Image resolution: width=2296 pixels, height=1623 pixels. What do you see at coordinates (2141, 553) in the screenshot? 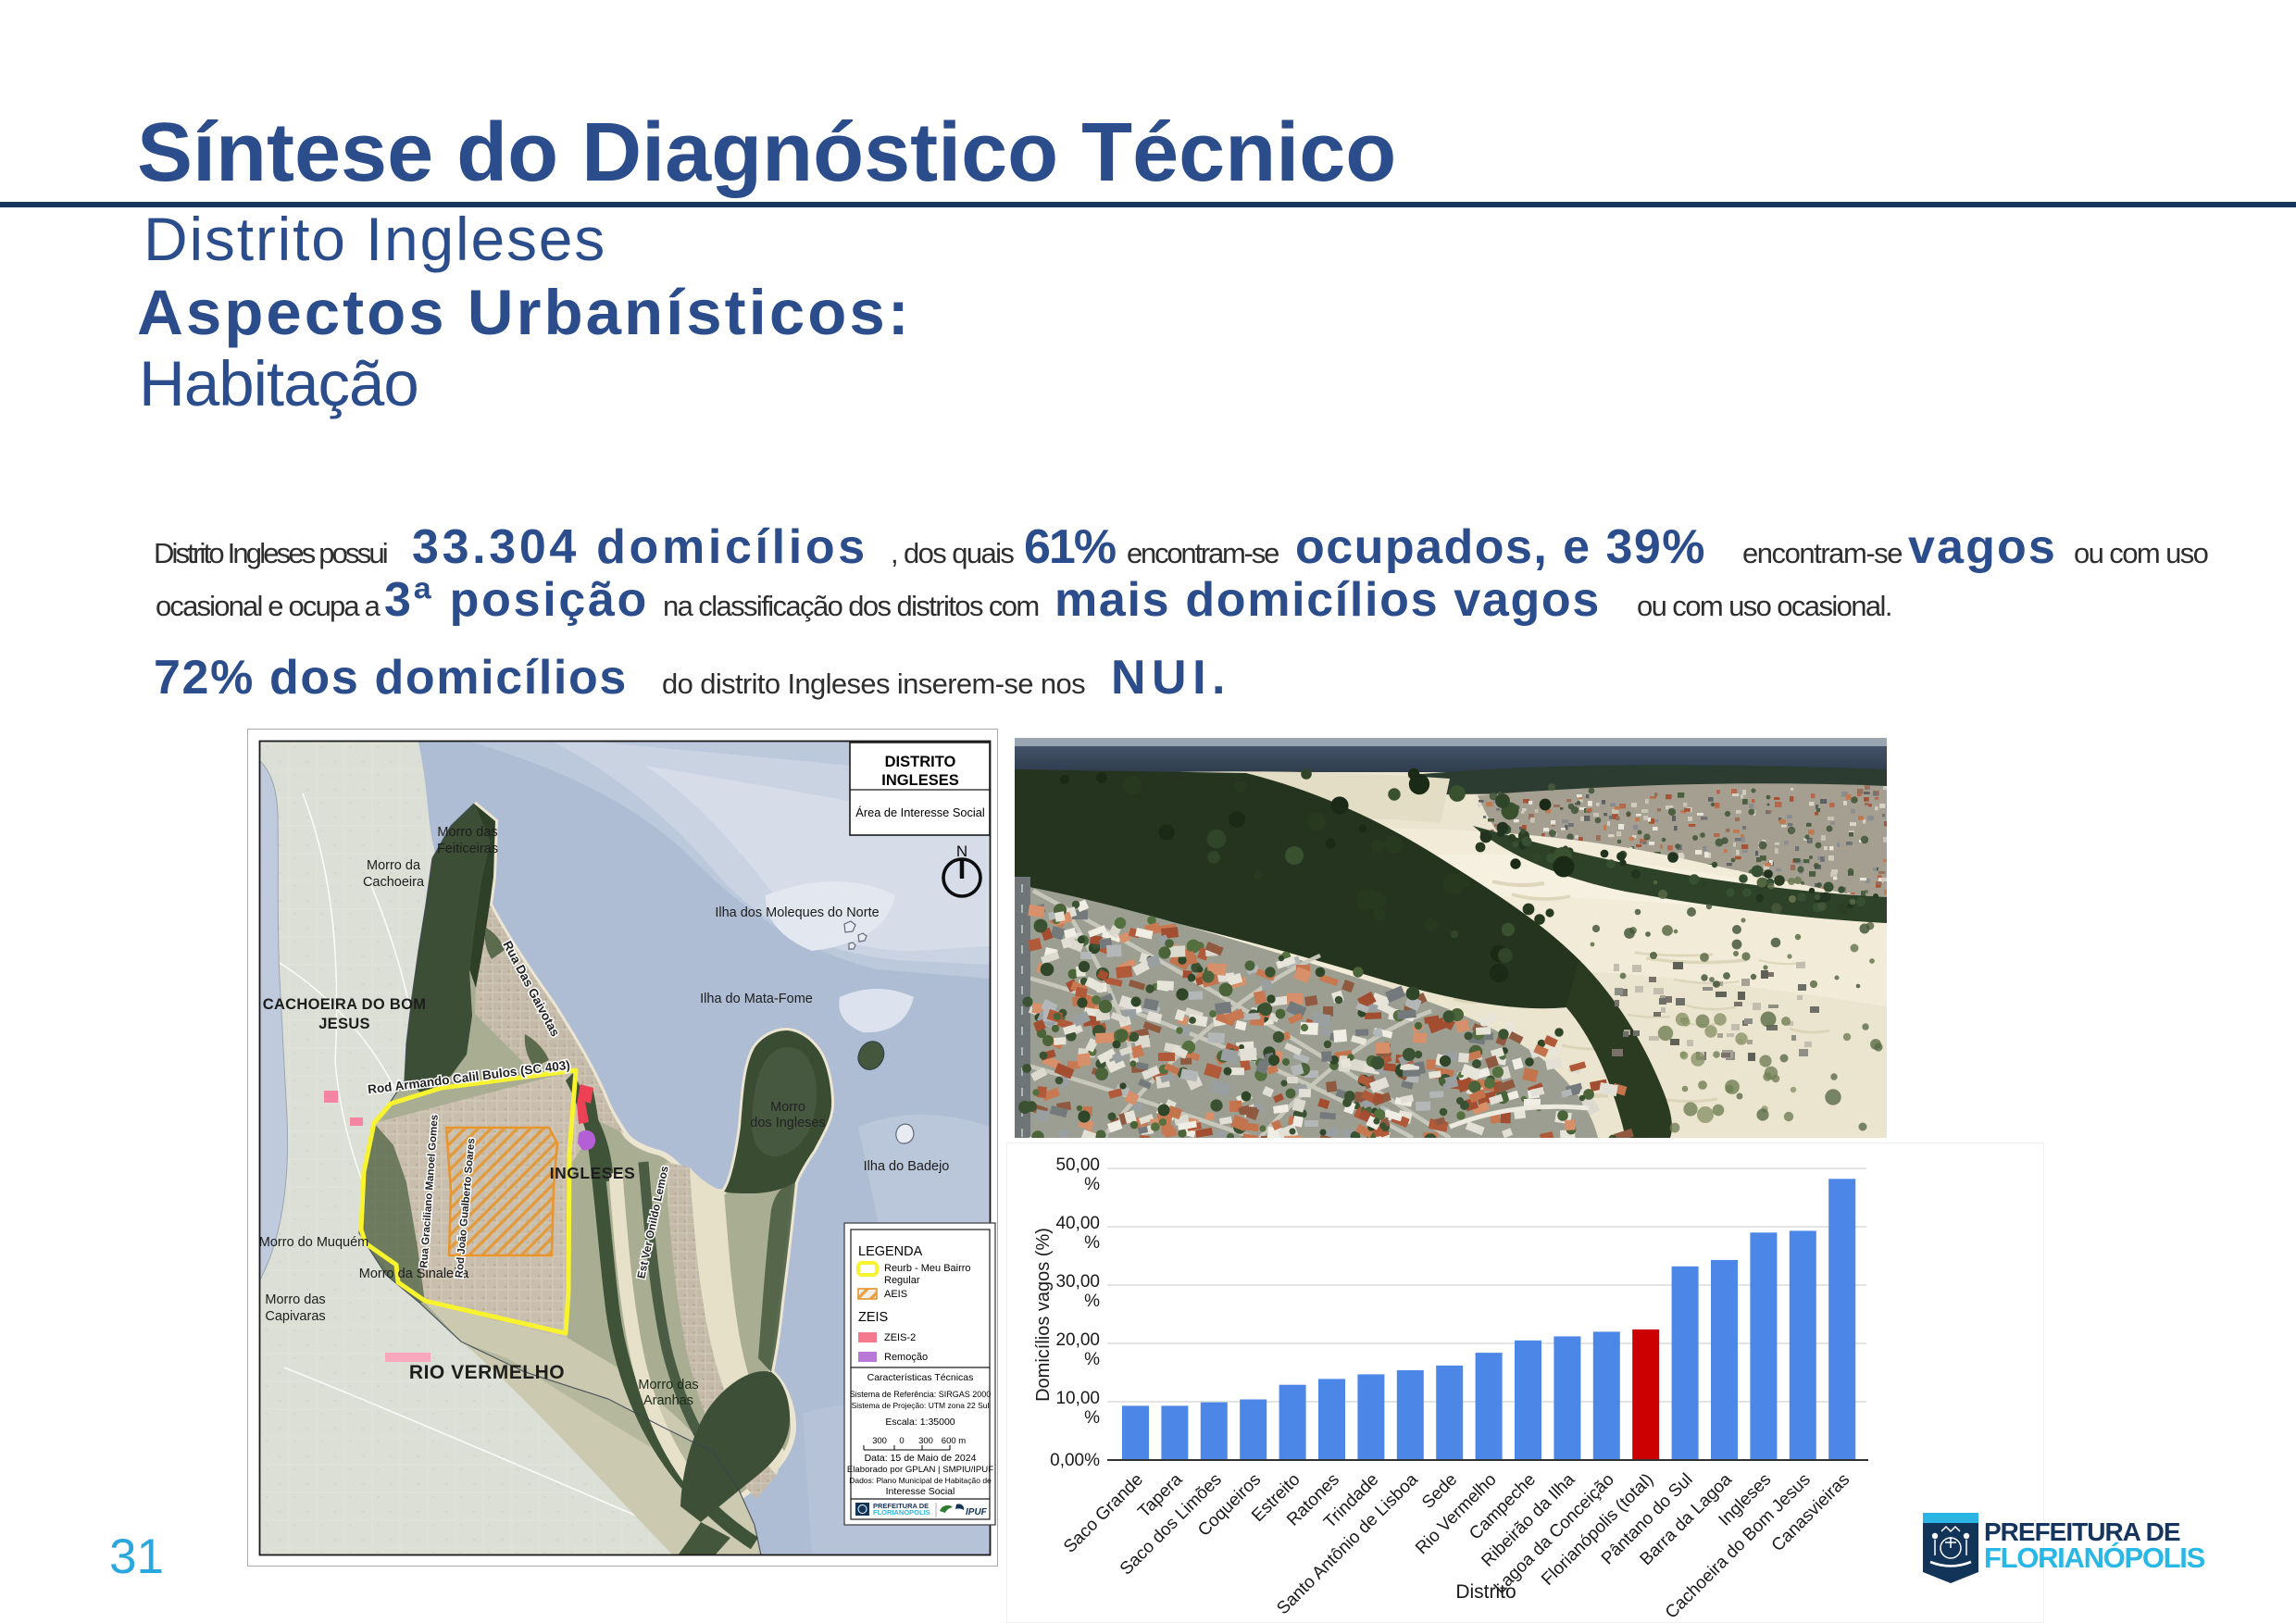
I see `svg-text: ou com uso` at bounding box center [2141, 553].